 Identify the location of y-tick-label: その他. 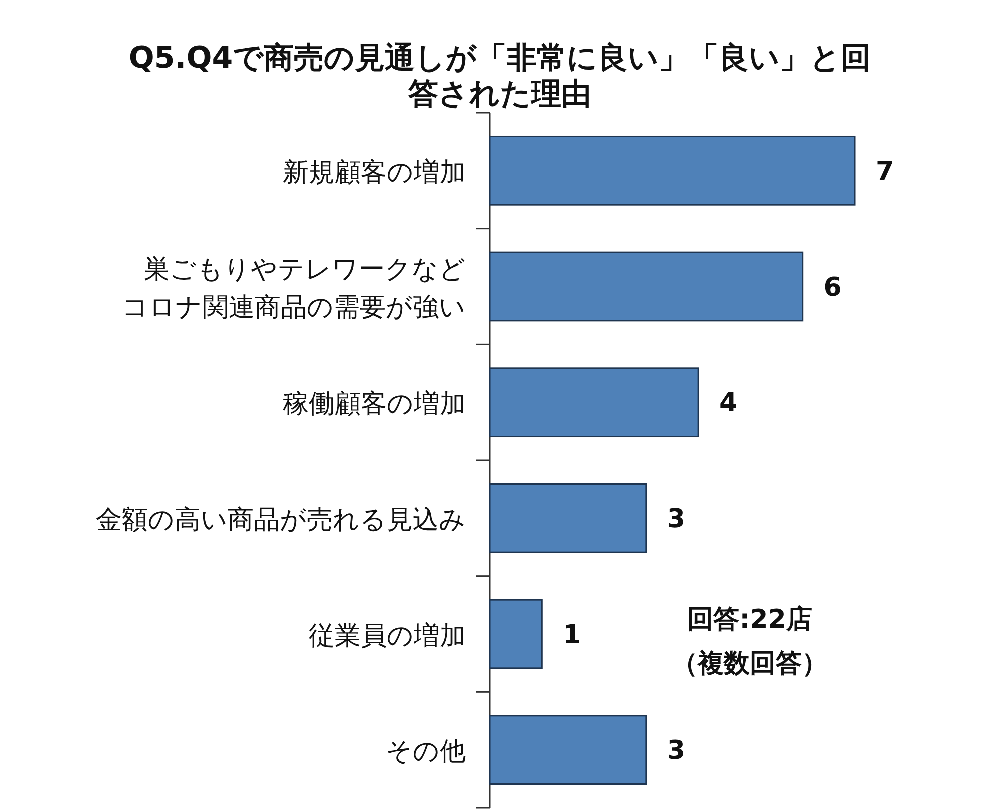
(426, 752).